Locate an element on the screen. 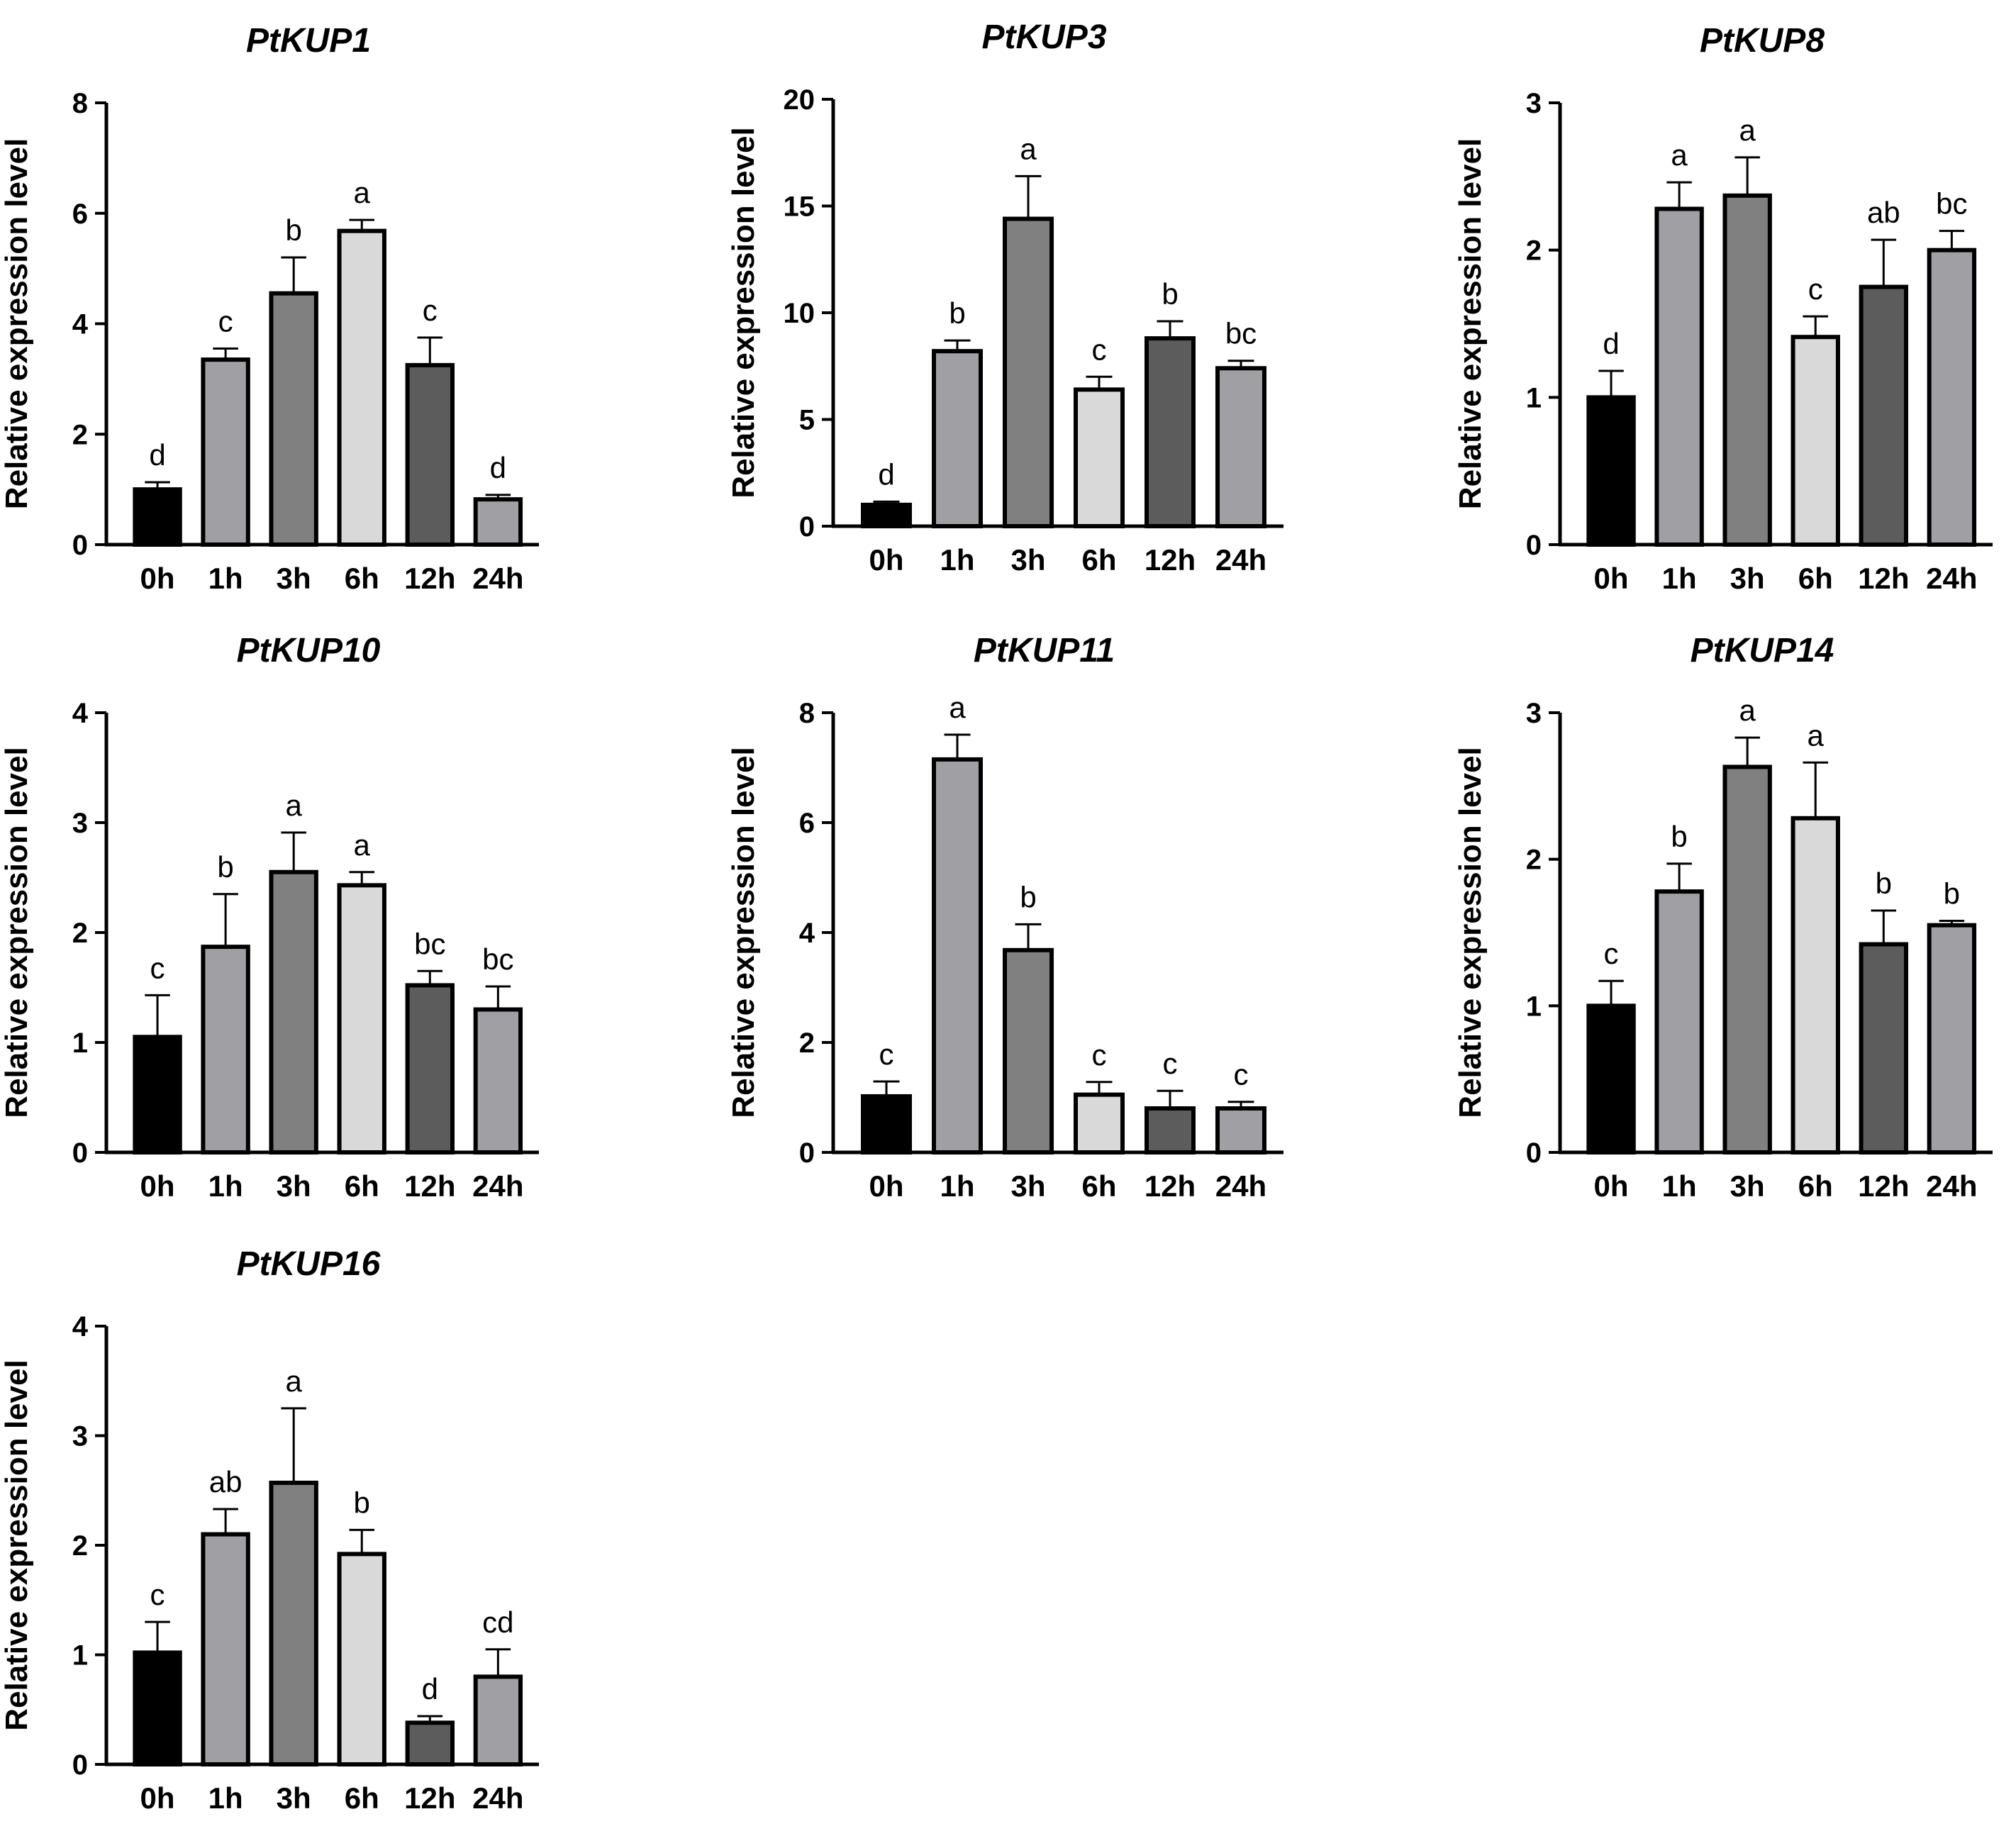 This screenshot has width=2016, height=1836. chart-title: PtKUP11 is located at coordinates (1044, 650).